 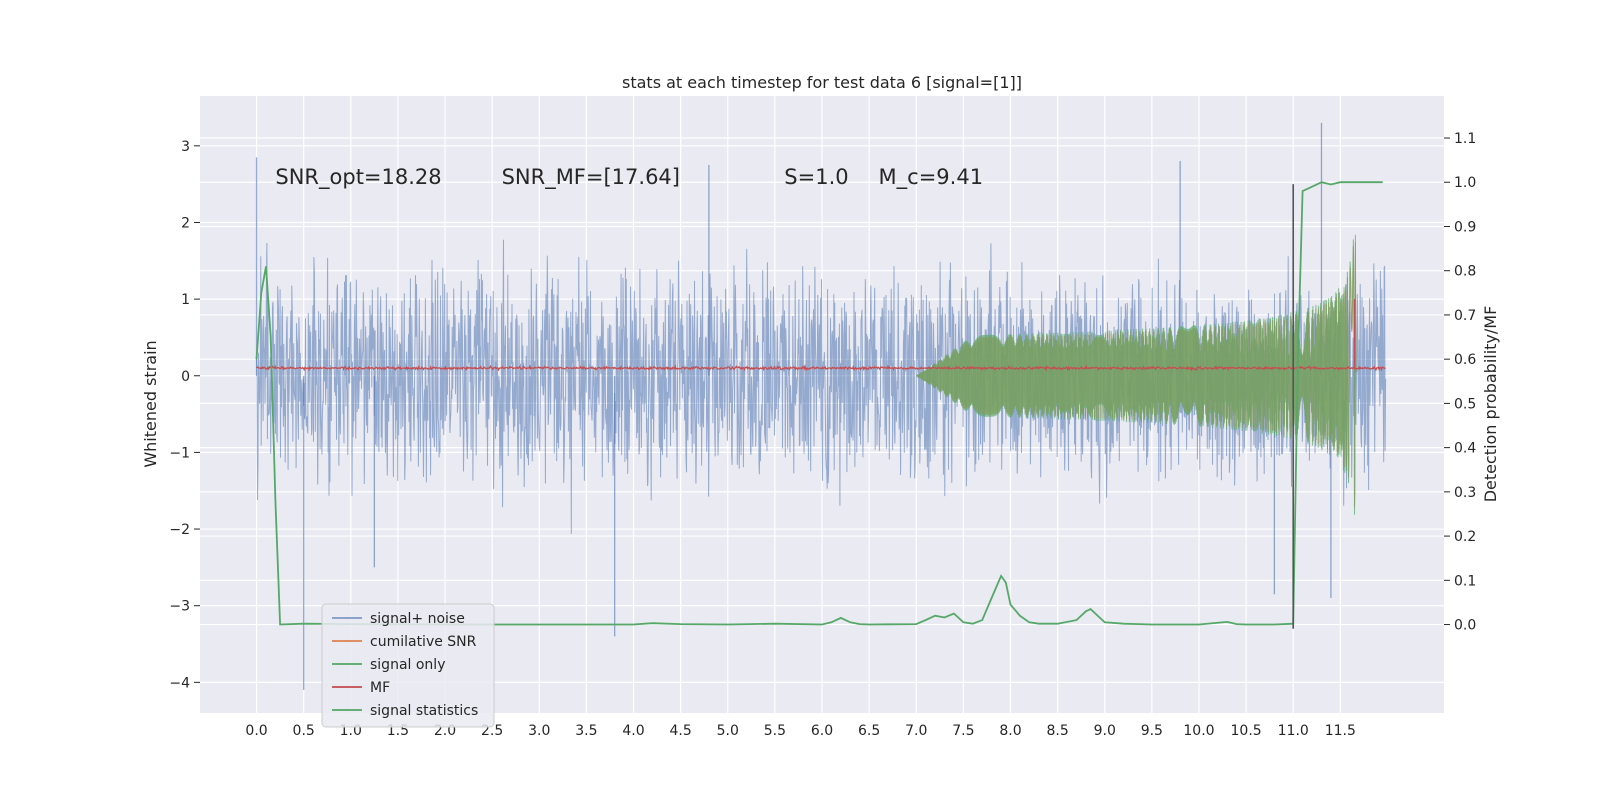 What do you see at coordinates (822, 731) in the screenshot?
I see `x-tick-label: 6.0` at bounding box center [822, 731].